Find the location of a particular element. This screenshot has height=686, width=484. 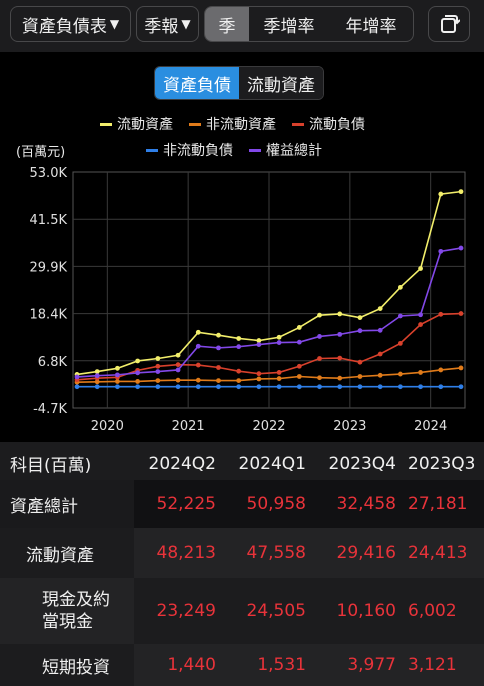

segment-yoy: 年增率 is located at coordinates (371, 26).